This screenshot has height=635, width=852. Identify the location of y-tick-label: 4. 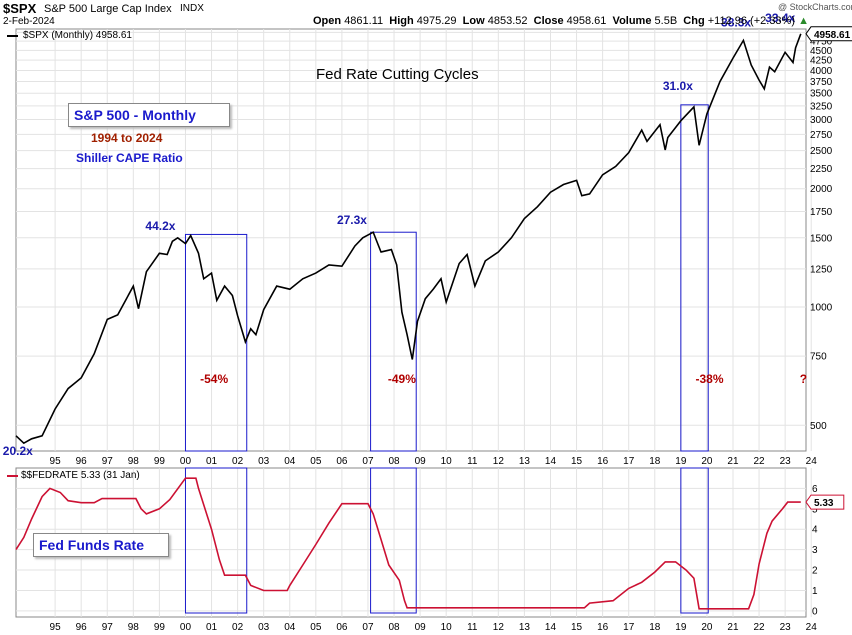
(815, 530).